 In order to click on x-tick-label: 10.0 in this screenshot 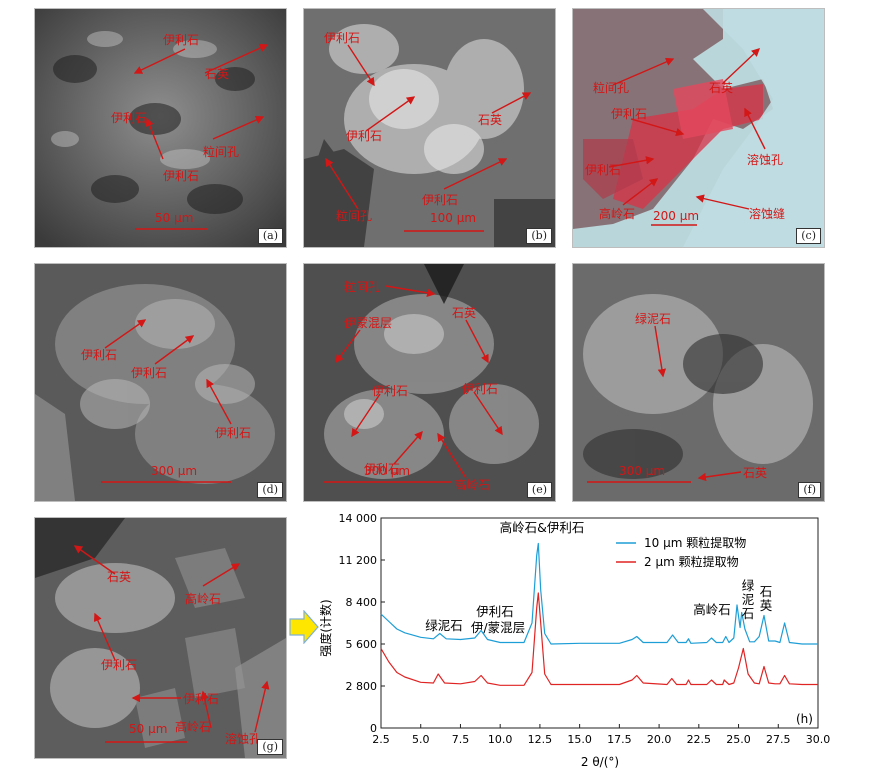, I will do `click(500, 739)`.